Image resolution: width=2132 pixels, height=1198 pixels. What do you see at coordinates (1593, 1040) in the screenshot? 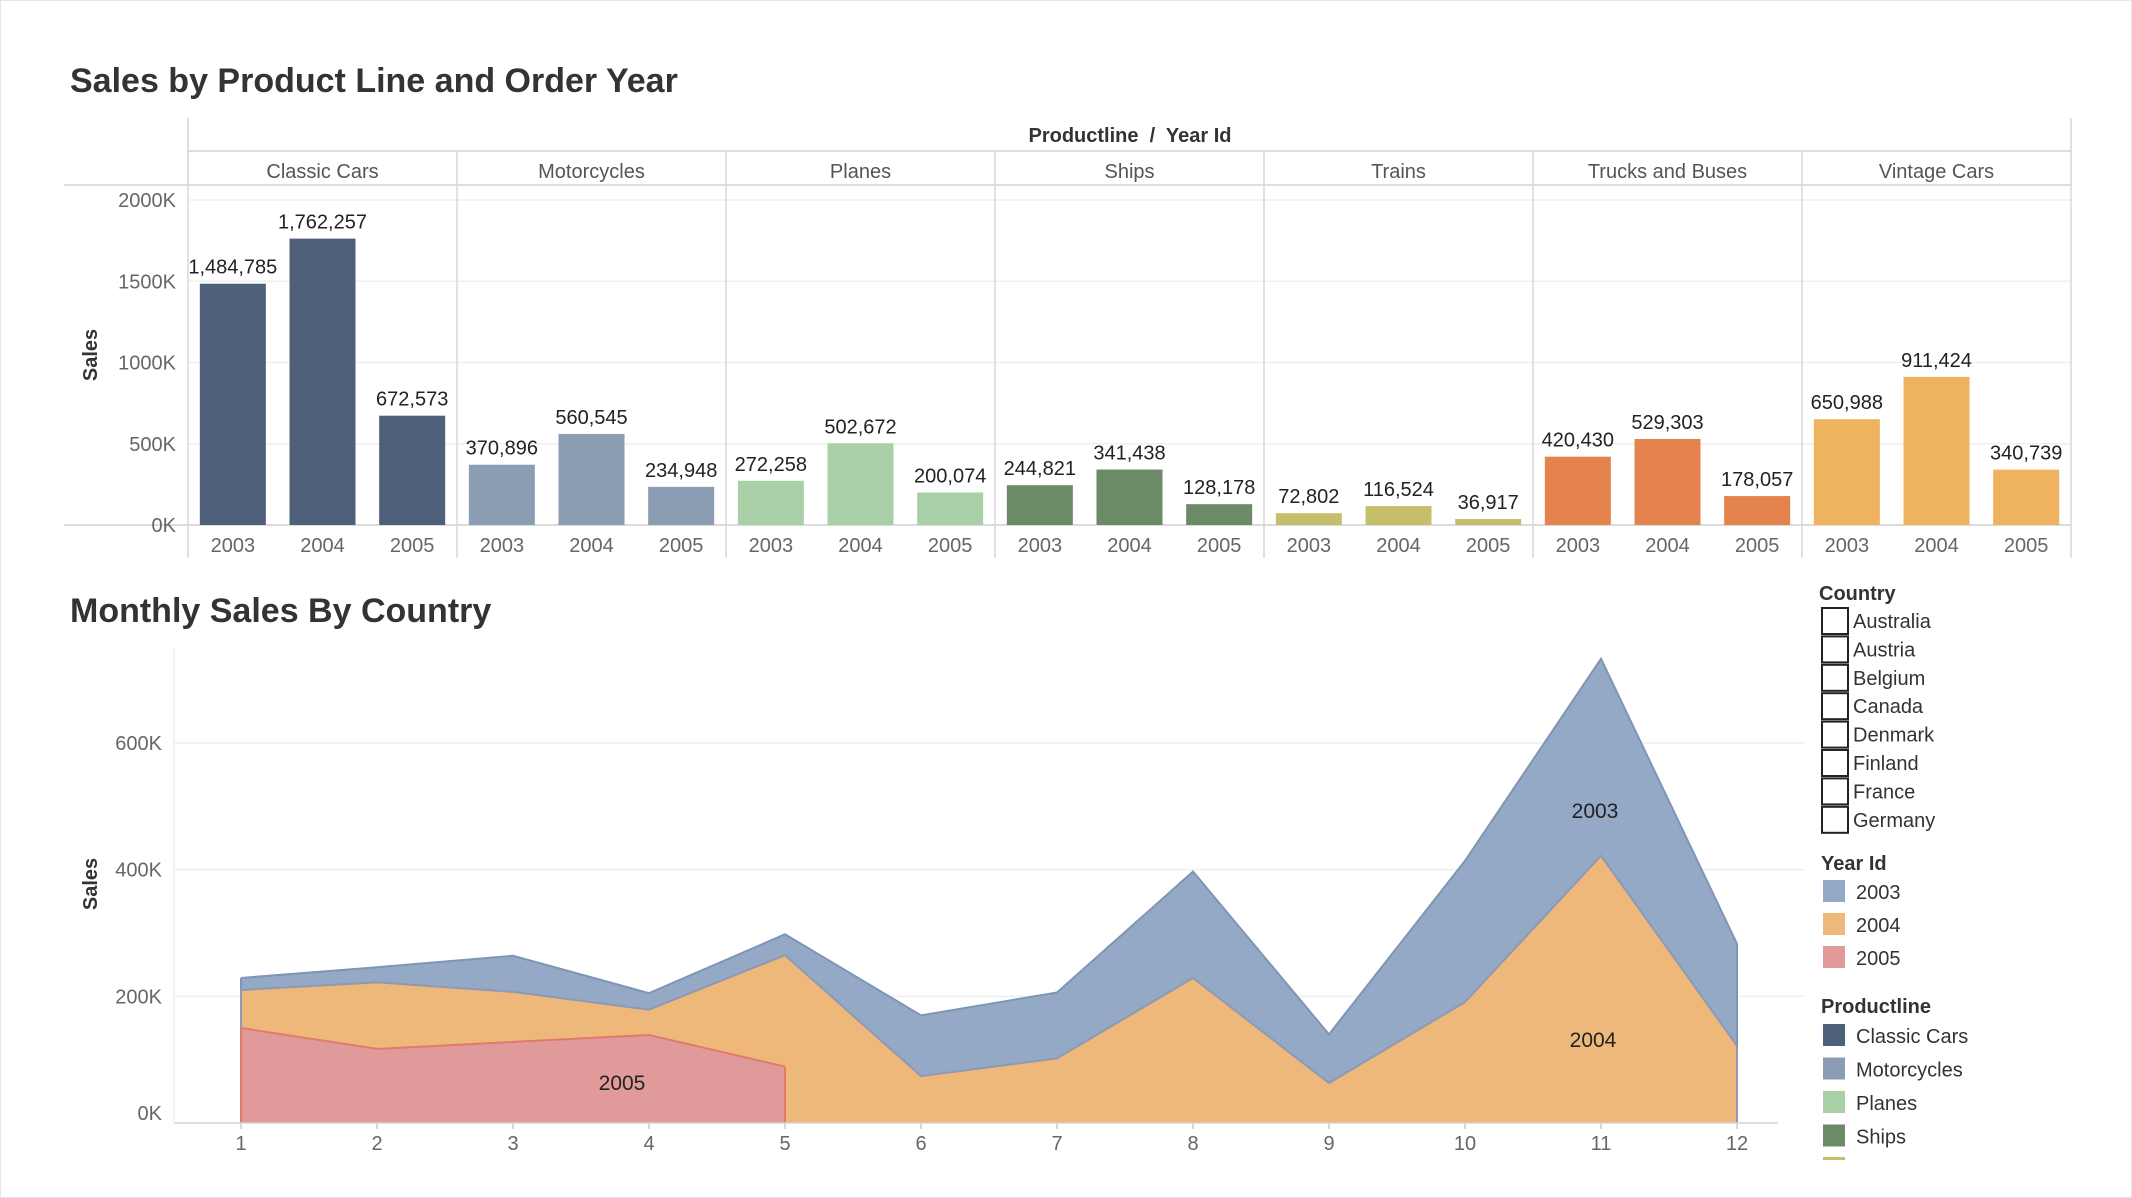
I see `area-label-2004: 2004` at bounding box center [1593, 1040].